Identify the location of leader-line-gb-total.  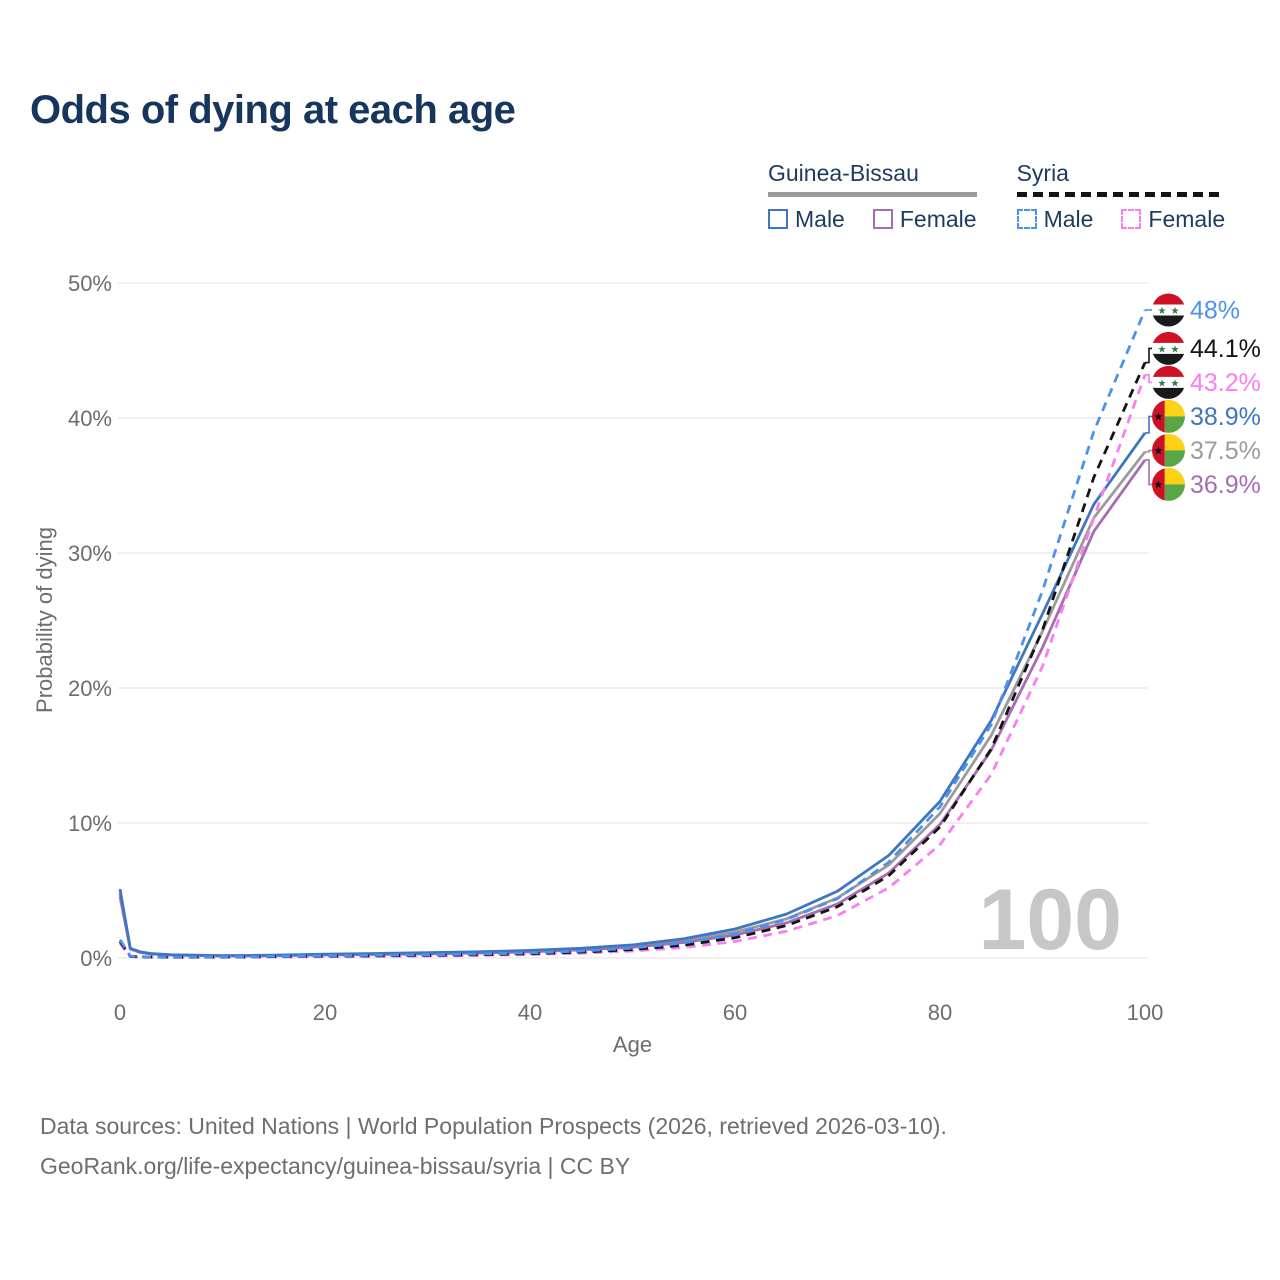
(1148, 451).